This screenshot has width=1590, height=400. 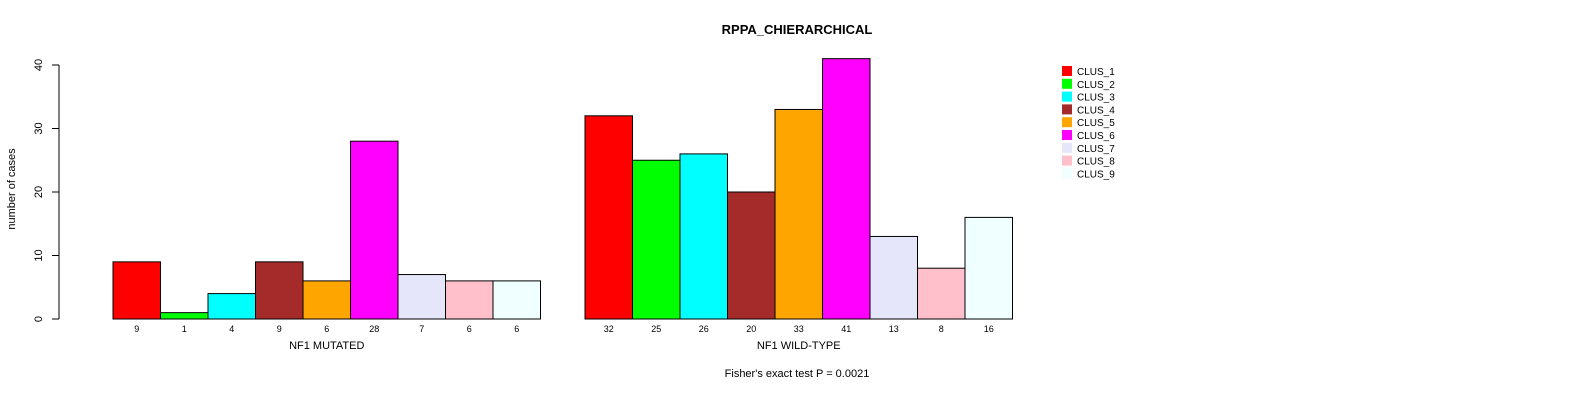 What do you see at coordinates (326, 346) in the screenshot?
I see `group-label: NF1 MUTATED` at bounding box center [326, 346].